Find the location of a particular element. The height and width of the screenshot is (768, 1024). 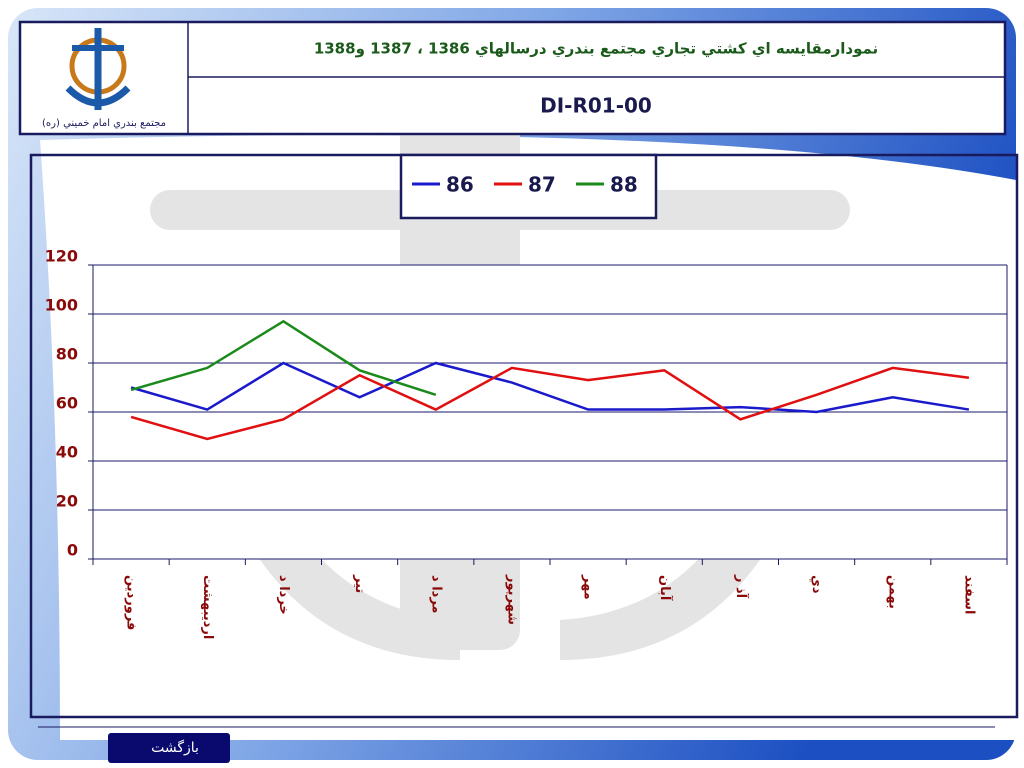

legend-label: 87 is located at coordinates (542, 185).